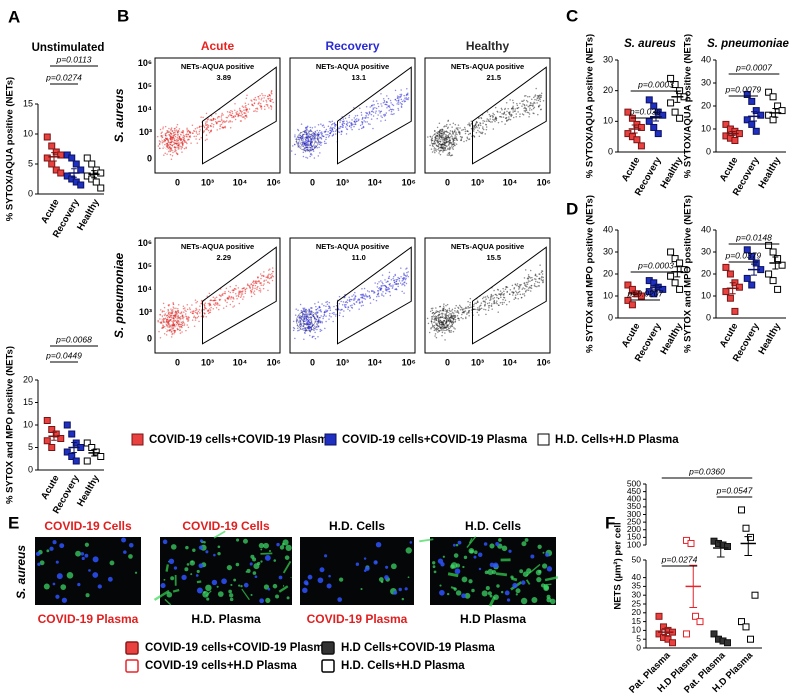  What do you see at coordinates (352, 246) in the screenshot?
I see `gate-label: NETs-AQUA positive` at bounding box center [352, 246].